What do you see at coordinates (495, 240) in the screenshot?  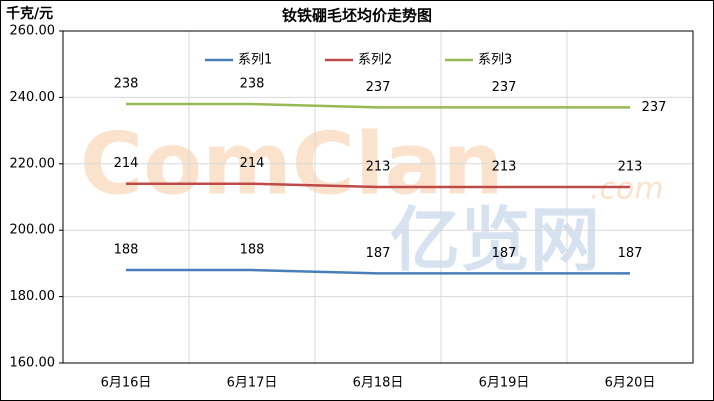 I see `watermark-cn: 亿览网` at bounding box center [495, 240].